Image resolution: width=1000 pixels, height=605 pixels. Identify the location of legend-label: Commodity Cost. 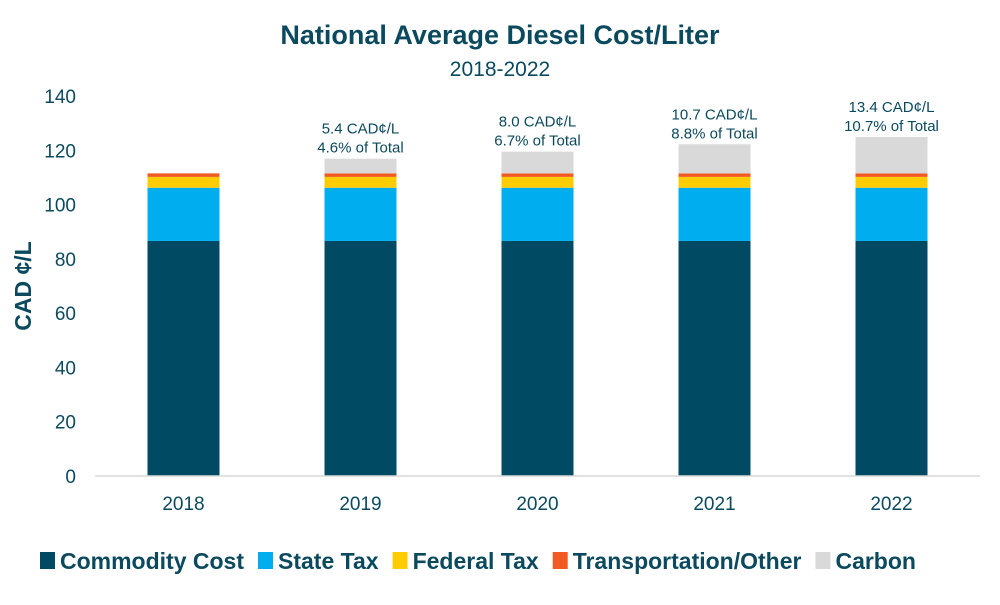
(152, 561).